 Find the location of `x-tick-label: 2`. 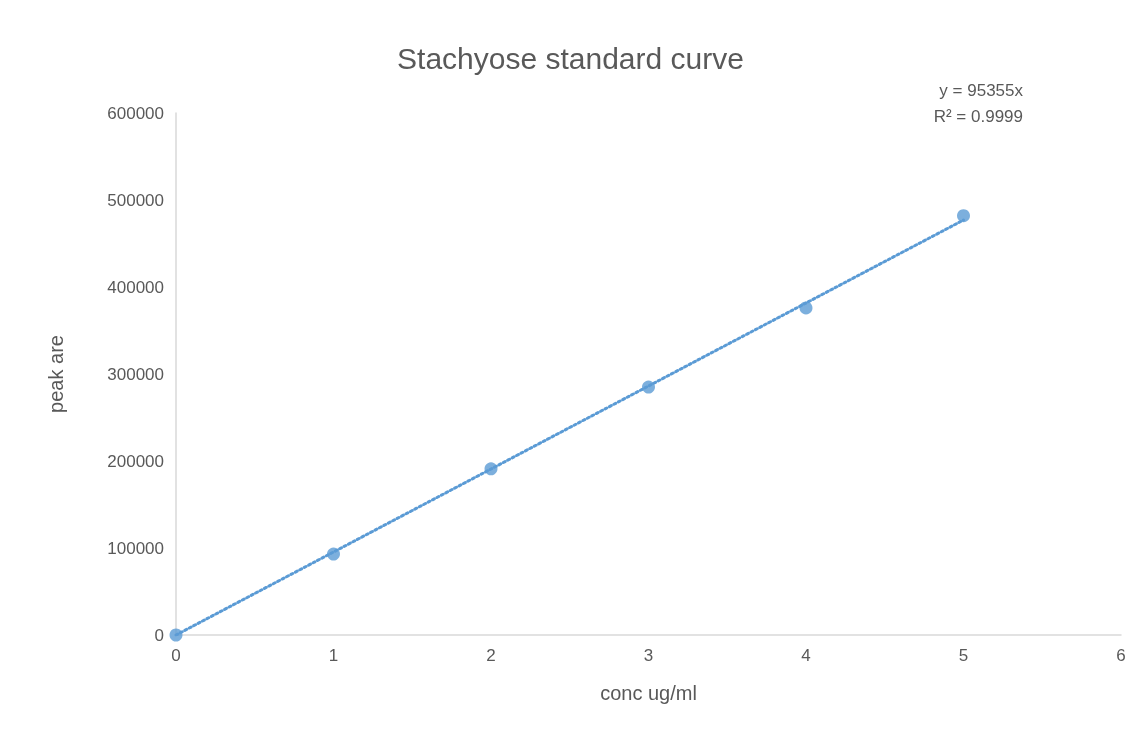

x-tick-label: 2 is located at coordinates (491, 655).